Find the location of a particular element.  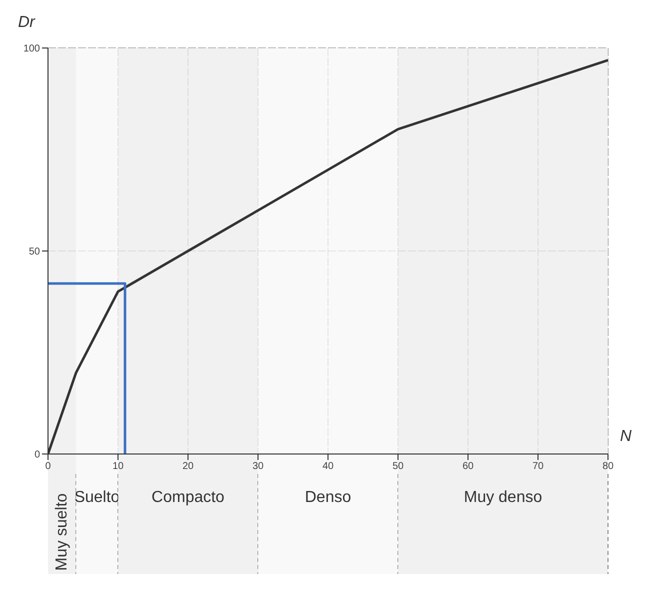

band-label: Muy denso is located at coordinates (503, 497).